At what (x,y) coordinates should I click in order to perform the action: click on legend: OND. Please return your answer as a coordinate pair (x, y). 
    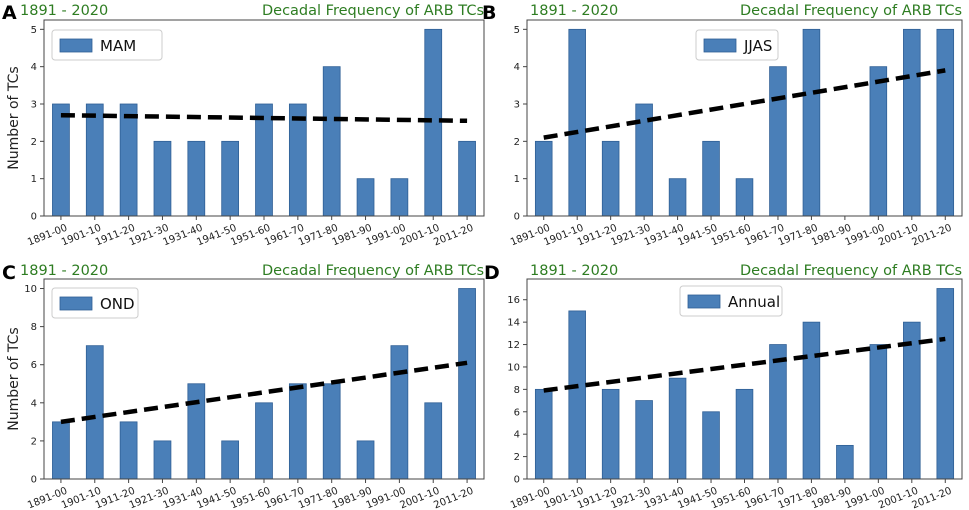
    Looking at the image, I should click on (95, 303).